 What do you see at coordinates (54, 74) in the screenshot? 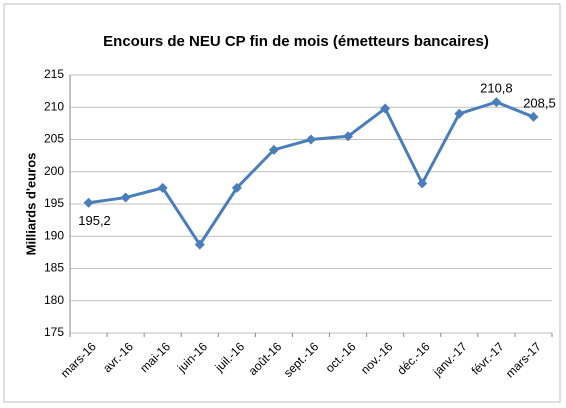
I see `y-tick-label: 215` at bounding box center [54, 74].